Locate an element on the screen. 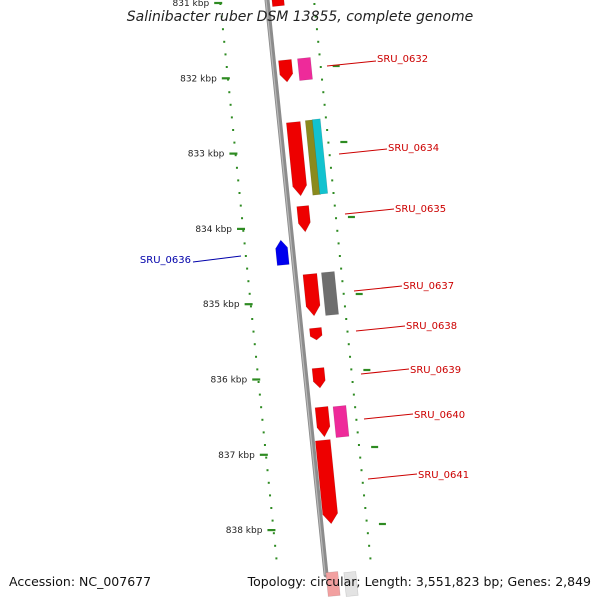  kbp-label: 837 kbp is located at coordinates (236, 456).